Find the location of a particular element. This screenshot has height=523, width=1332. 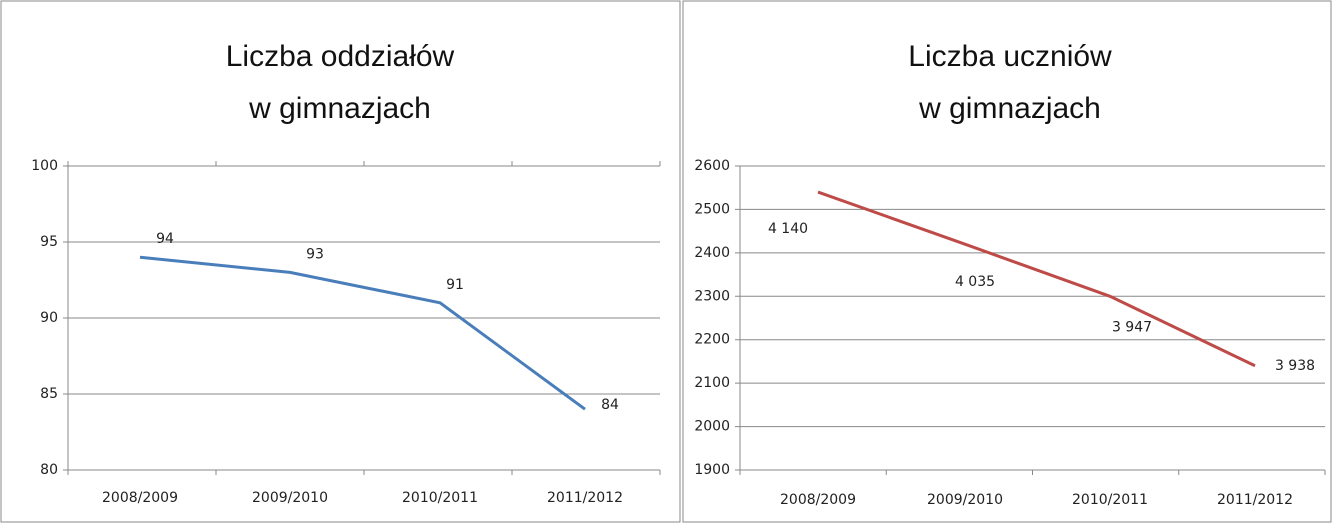

y-tick-label: 2000 is located at coordinates (712, 427).